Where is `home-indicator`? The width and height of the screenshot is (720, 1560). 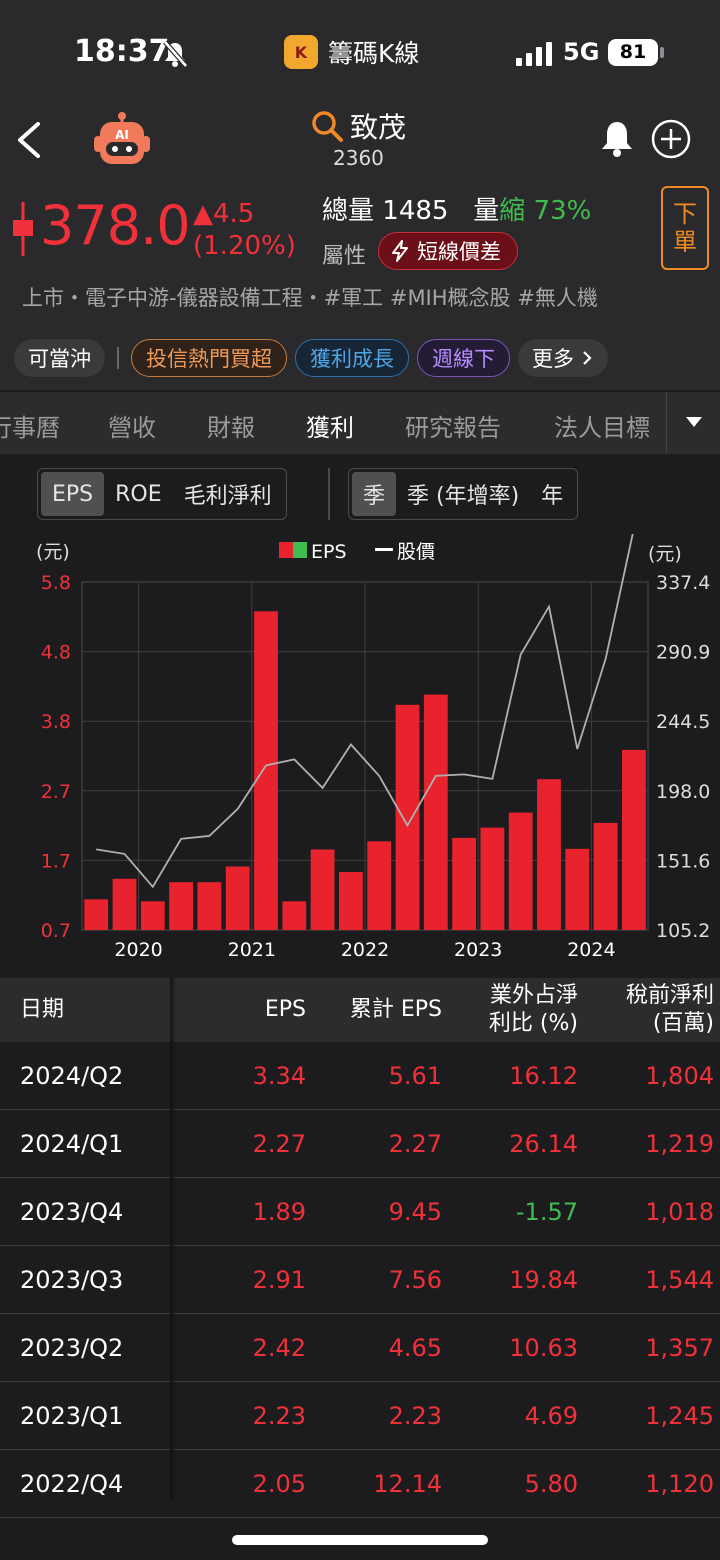
home-indicator is located at coordinates (360, 1540).